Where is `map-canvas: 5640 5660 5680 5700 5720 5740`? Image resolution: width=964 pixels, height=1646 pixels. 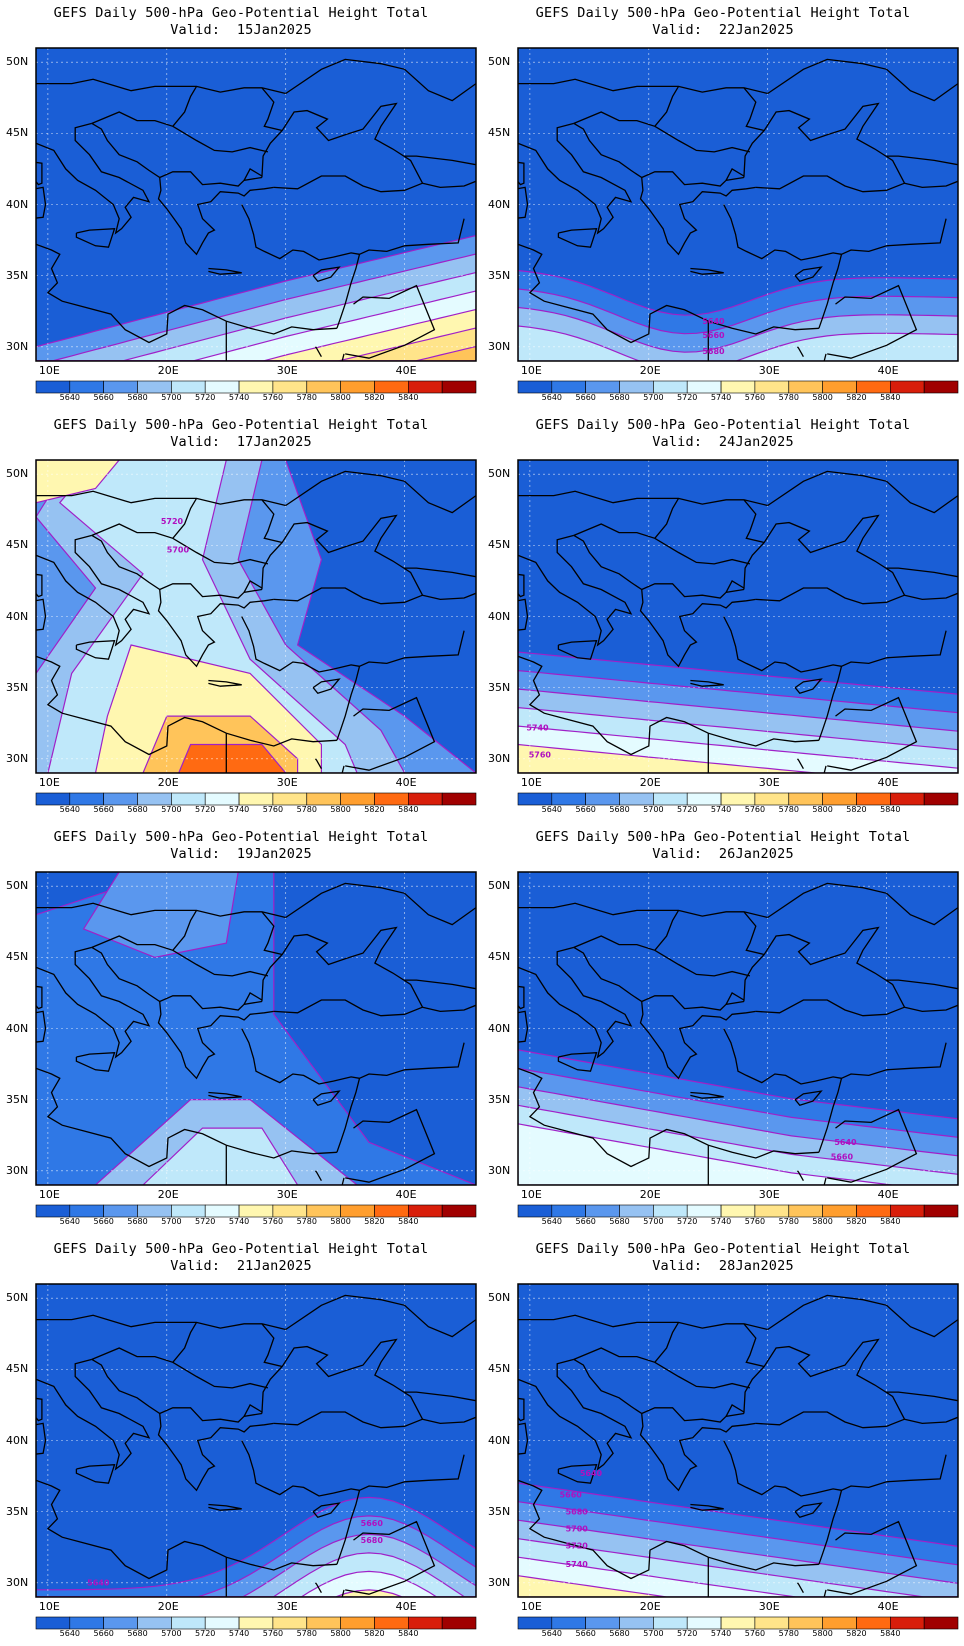
map-canvas: 5640 5660 5680 5700 5720 5740 is located at coordinates (738, 1456).